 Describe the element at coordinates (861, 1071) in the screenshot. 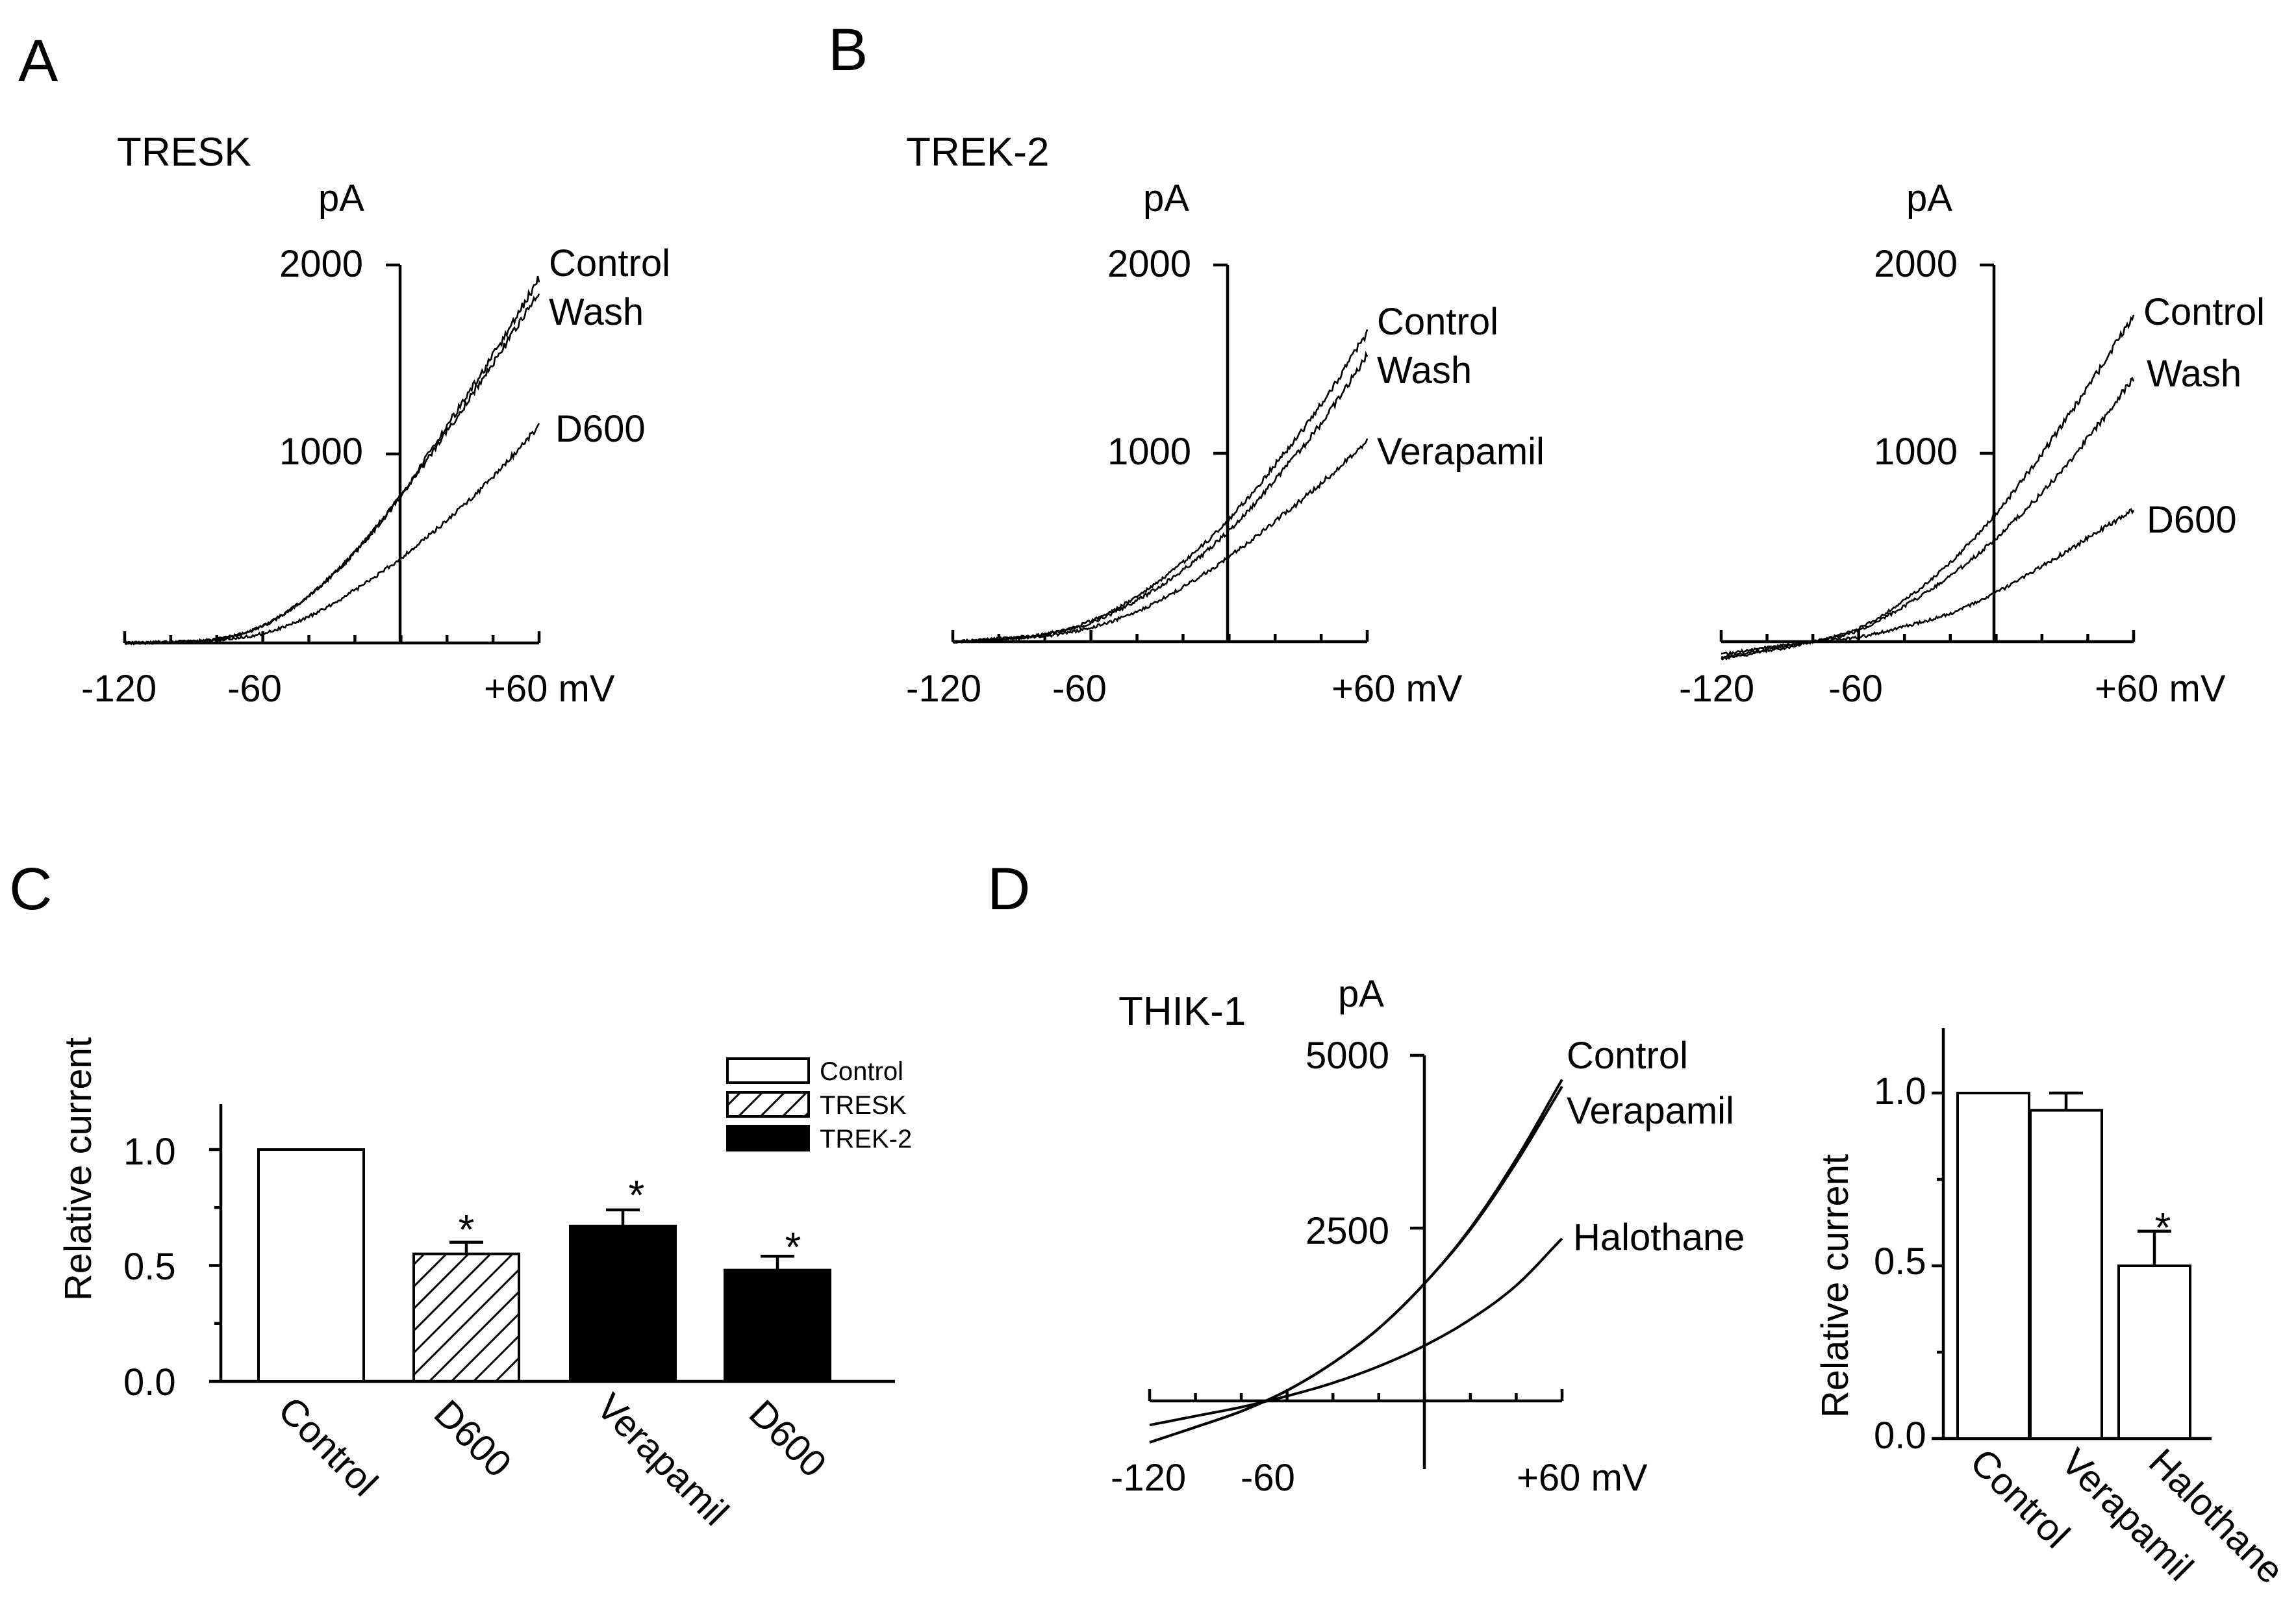

I see `legend-label-control: Control` at that location.